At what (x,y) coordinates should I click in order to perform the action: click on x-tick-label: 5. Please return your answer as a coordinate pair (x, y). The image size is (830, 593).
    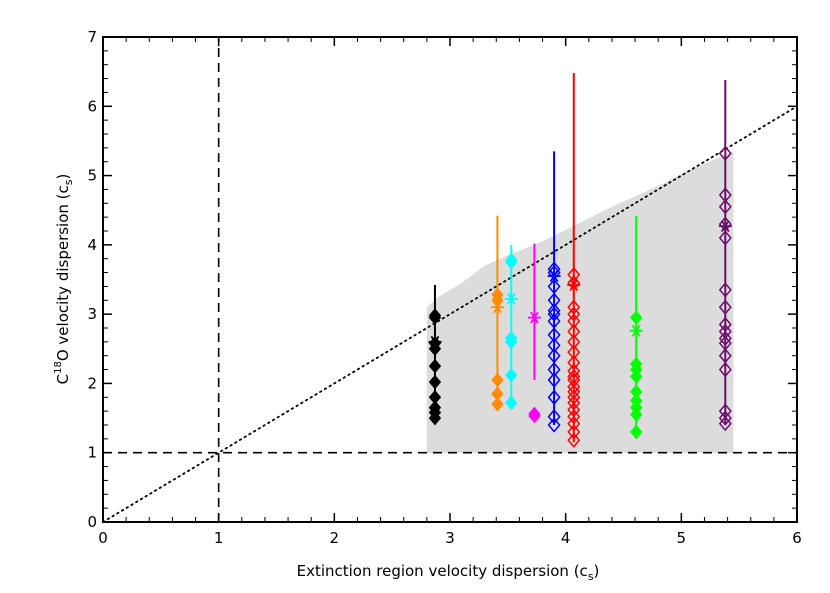
    Looking at the image, I should click on (682, 538).